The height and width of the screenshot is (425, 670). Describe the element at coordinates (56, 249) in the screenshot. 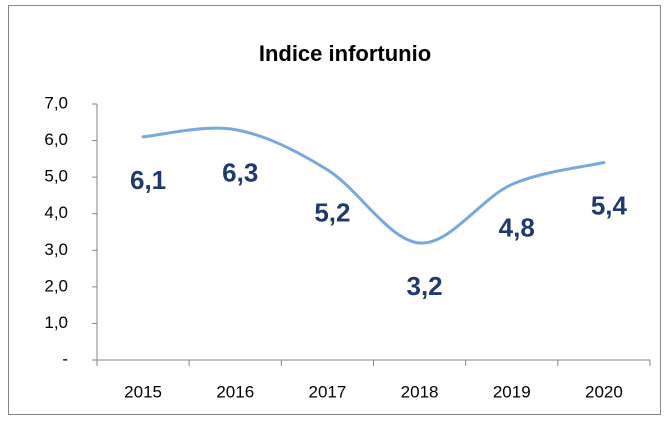

I see `y-tick-label: 3,0` at that location.